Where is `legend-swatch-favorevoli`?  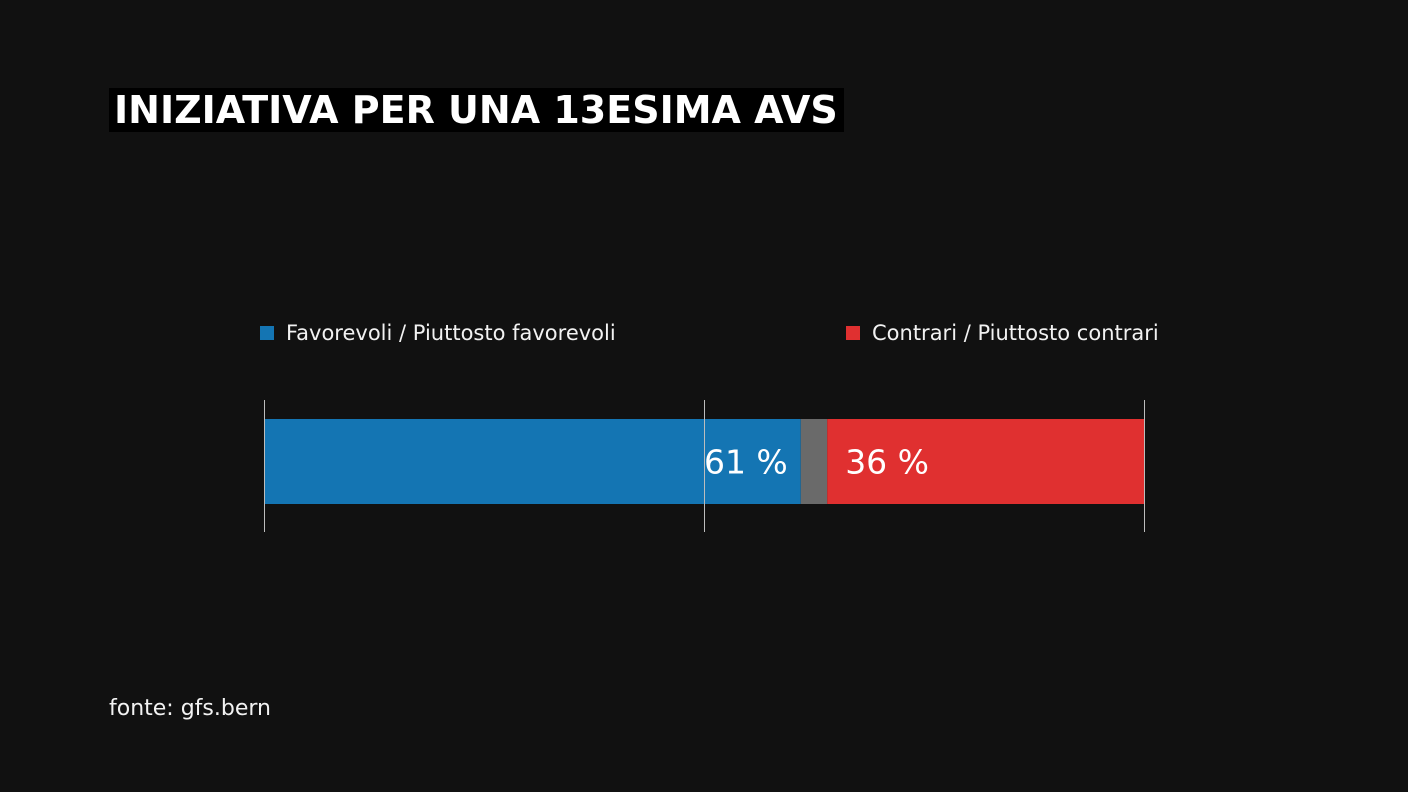 legend-swatch-favorevoli is located at coordinates (267, 333).